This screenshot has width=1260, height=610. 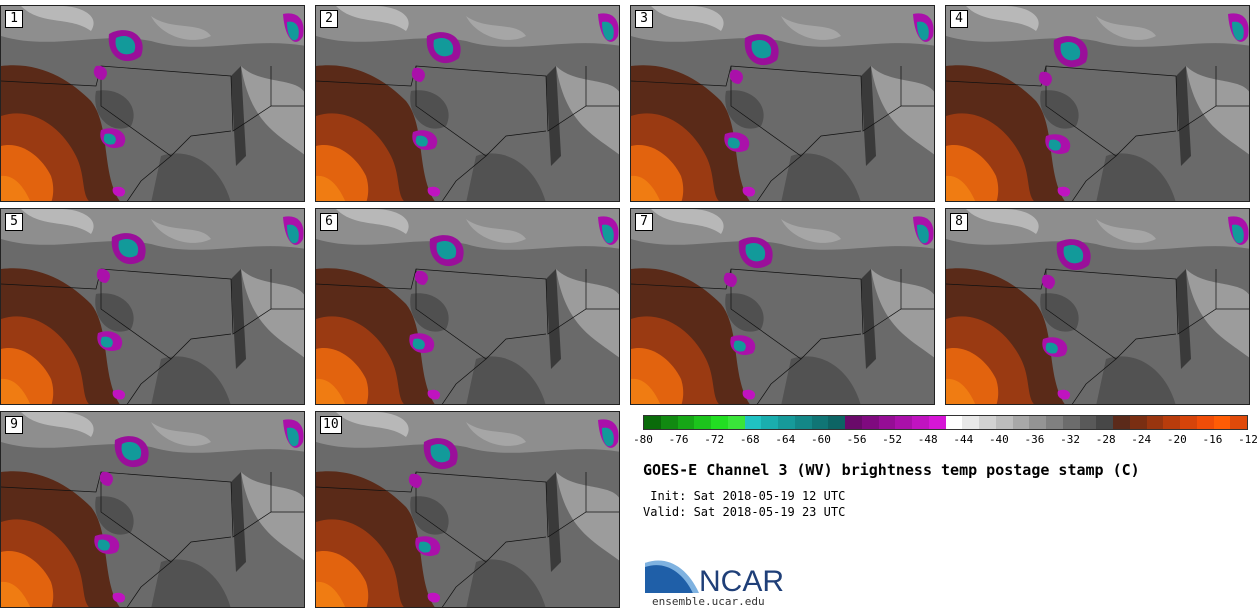 I want to click on colorbar-tick-label: -60, so click(x=821, y=439).